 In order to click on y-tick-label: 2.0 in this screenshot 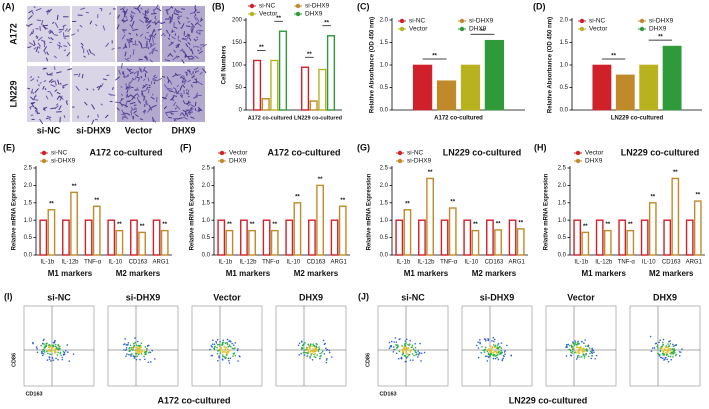, I will do `click(206, 186)`.